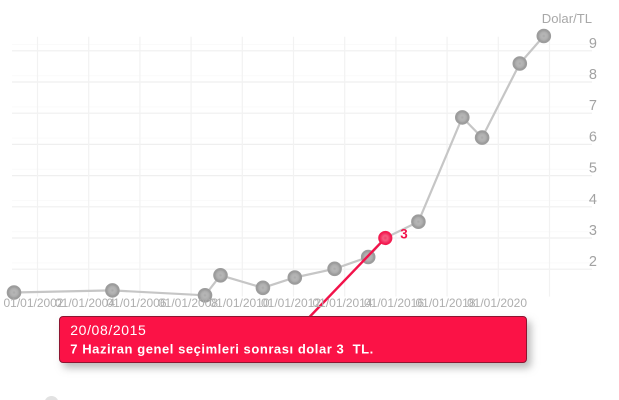 The width and height of the screenshot is (619, 400). I want to click on svg-text: 6, so click(593, 137).